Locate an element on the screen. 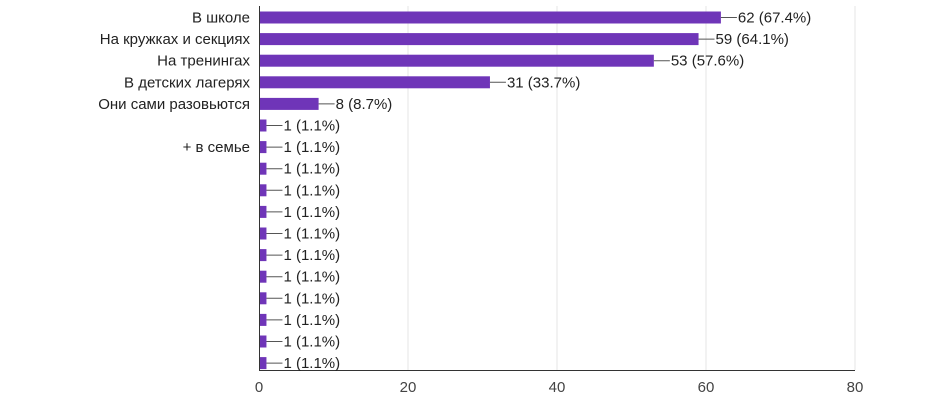  x-tick-label: 60 is located at coordinates (706, 387).